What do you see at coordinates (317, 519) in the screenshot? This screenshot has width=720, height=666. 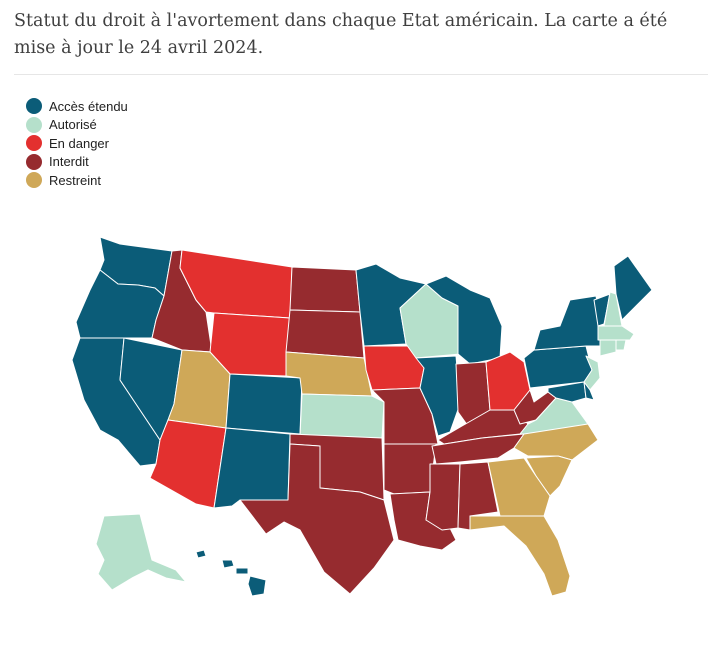 I see `state-tx` at bounding box center [317, 519].